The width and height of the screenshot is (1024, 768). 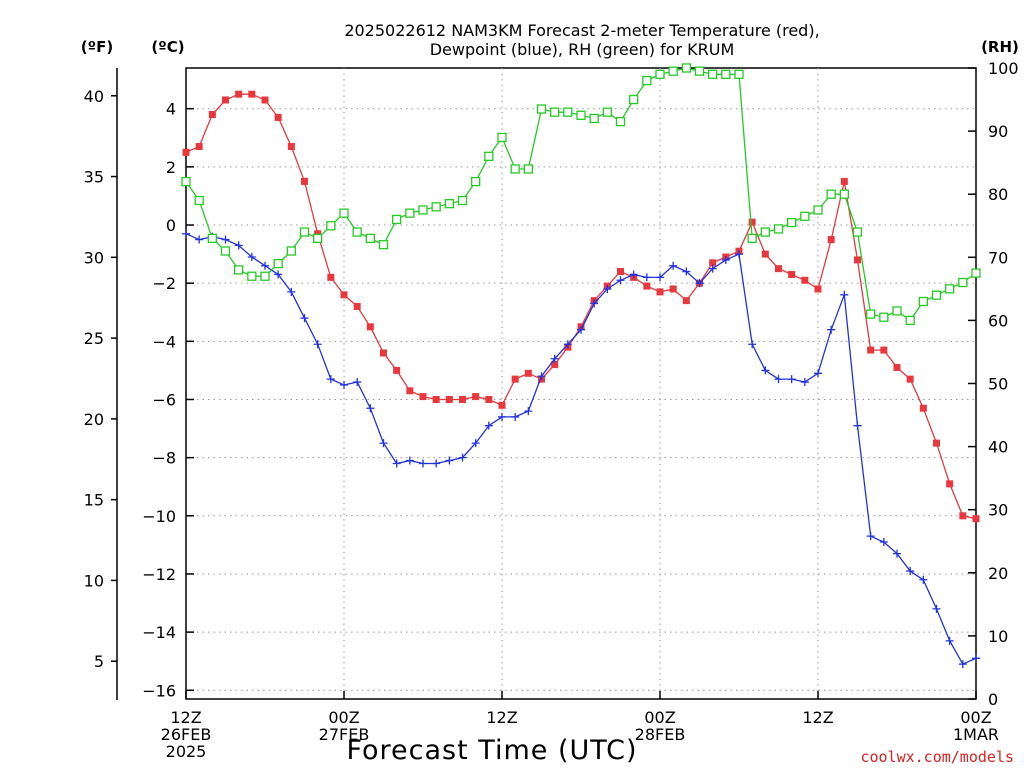 I want to click on rh-unit-label: (RH), so click(x=1000, y=47).